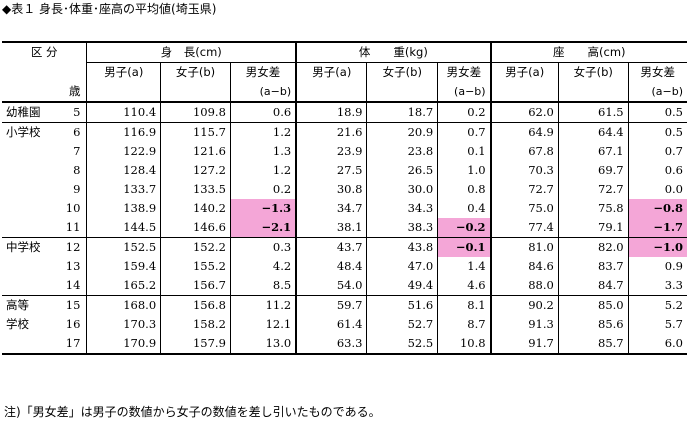  Describe the element at coordinates (140, 170) in the screenshot. I see `height-male-cell: 128.4` at that location.